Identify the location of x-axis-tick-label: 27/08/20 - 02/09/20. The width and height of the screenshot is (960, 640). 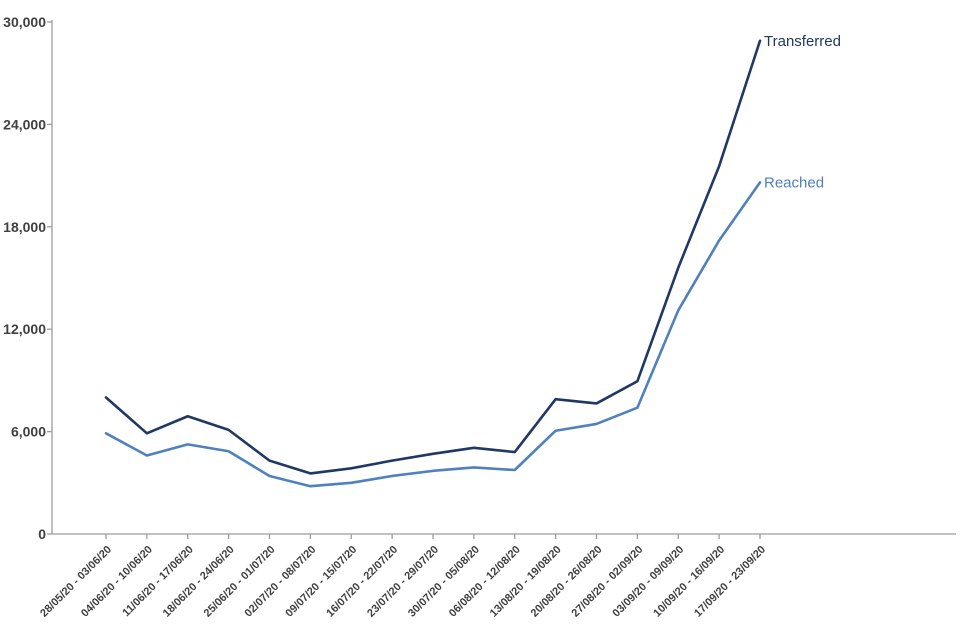
(608, 582).